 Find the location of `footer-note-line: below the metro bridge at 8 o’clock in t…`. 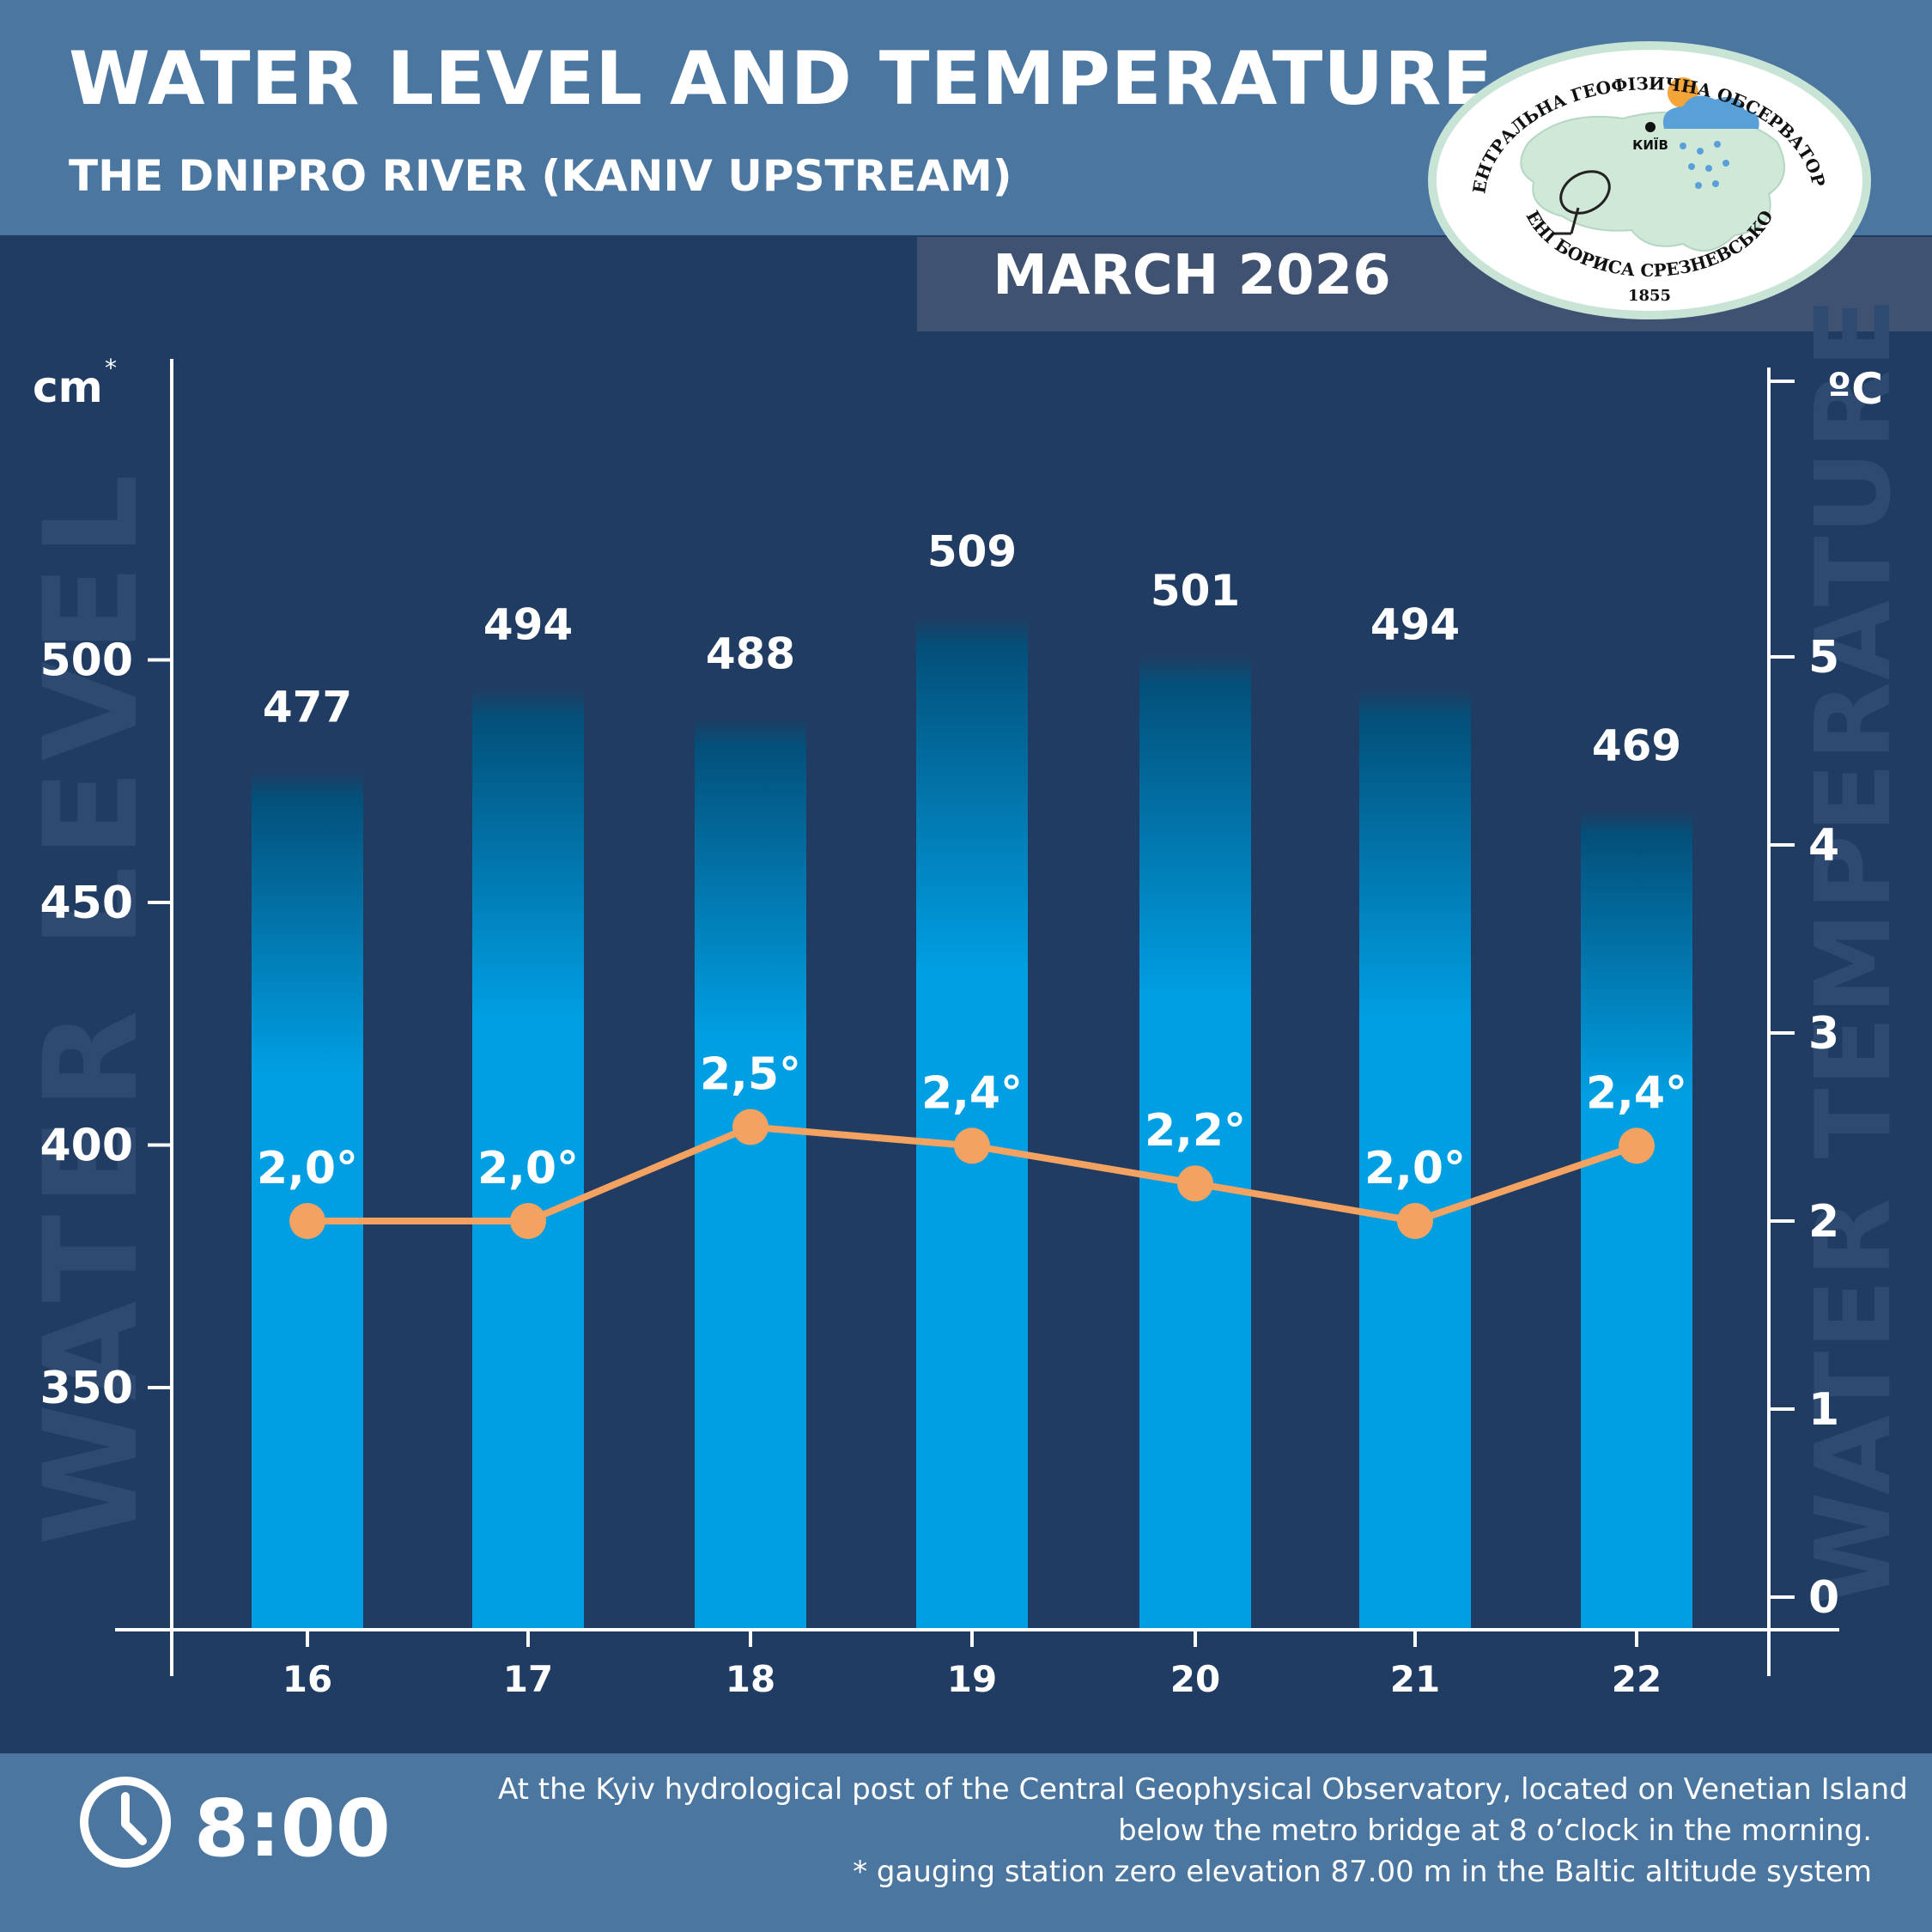

footer-note-line: below the metro bridge at 8 o’clock in t… is located at coordinates (1495, 1831).